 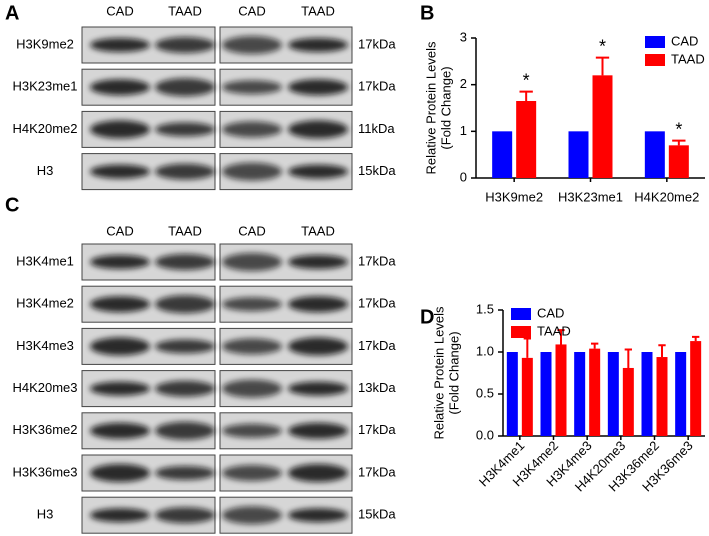 What do you see at coordinates (377, 387) in the screenshot?
I see `size-label: 13kDa` at bounding box center [377, 387].